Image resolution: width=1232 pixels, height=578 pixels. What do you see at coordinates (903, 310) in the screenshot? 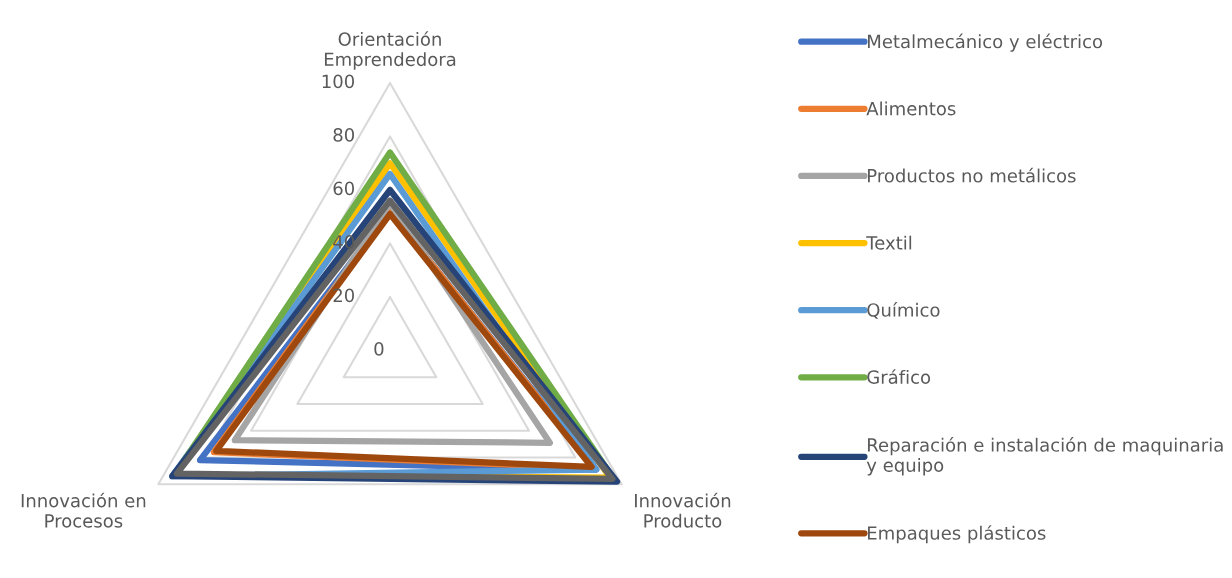
I see `legend-label: Químico` at bounding box center [903, 310].